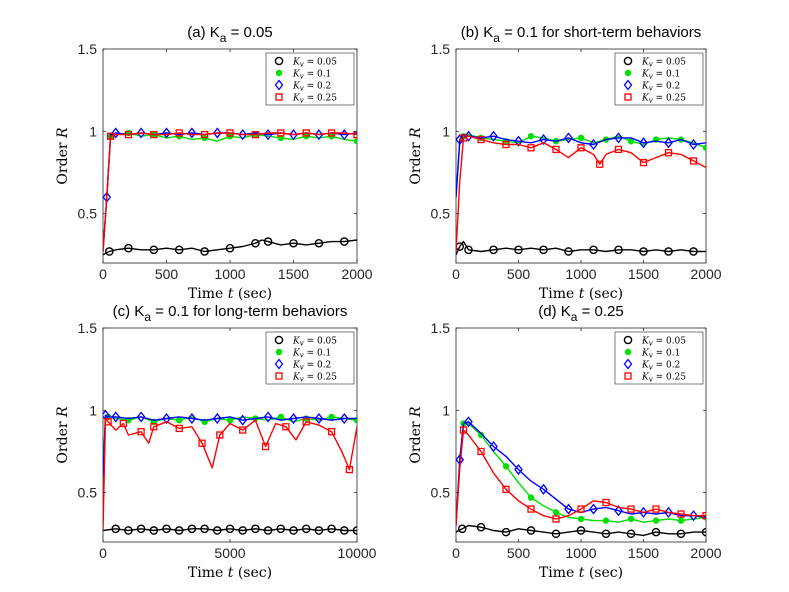  Describe the element at coordinates (230, 34) in the screenshot. I see `chart-title: (a) Ka = 0.05` at that location.